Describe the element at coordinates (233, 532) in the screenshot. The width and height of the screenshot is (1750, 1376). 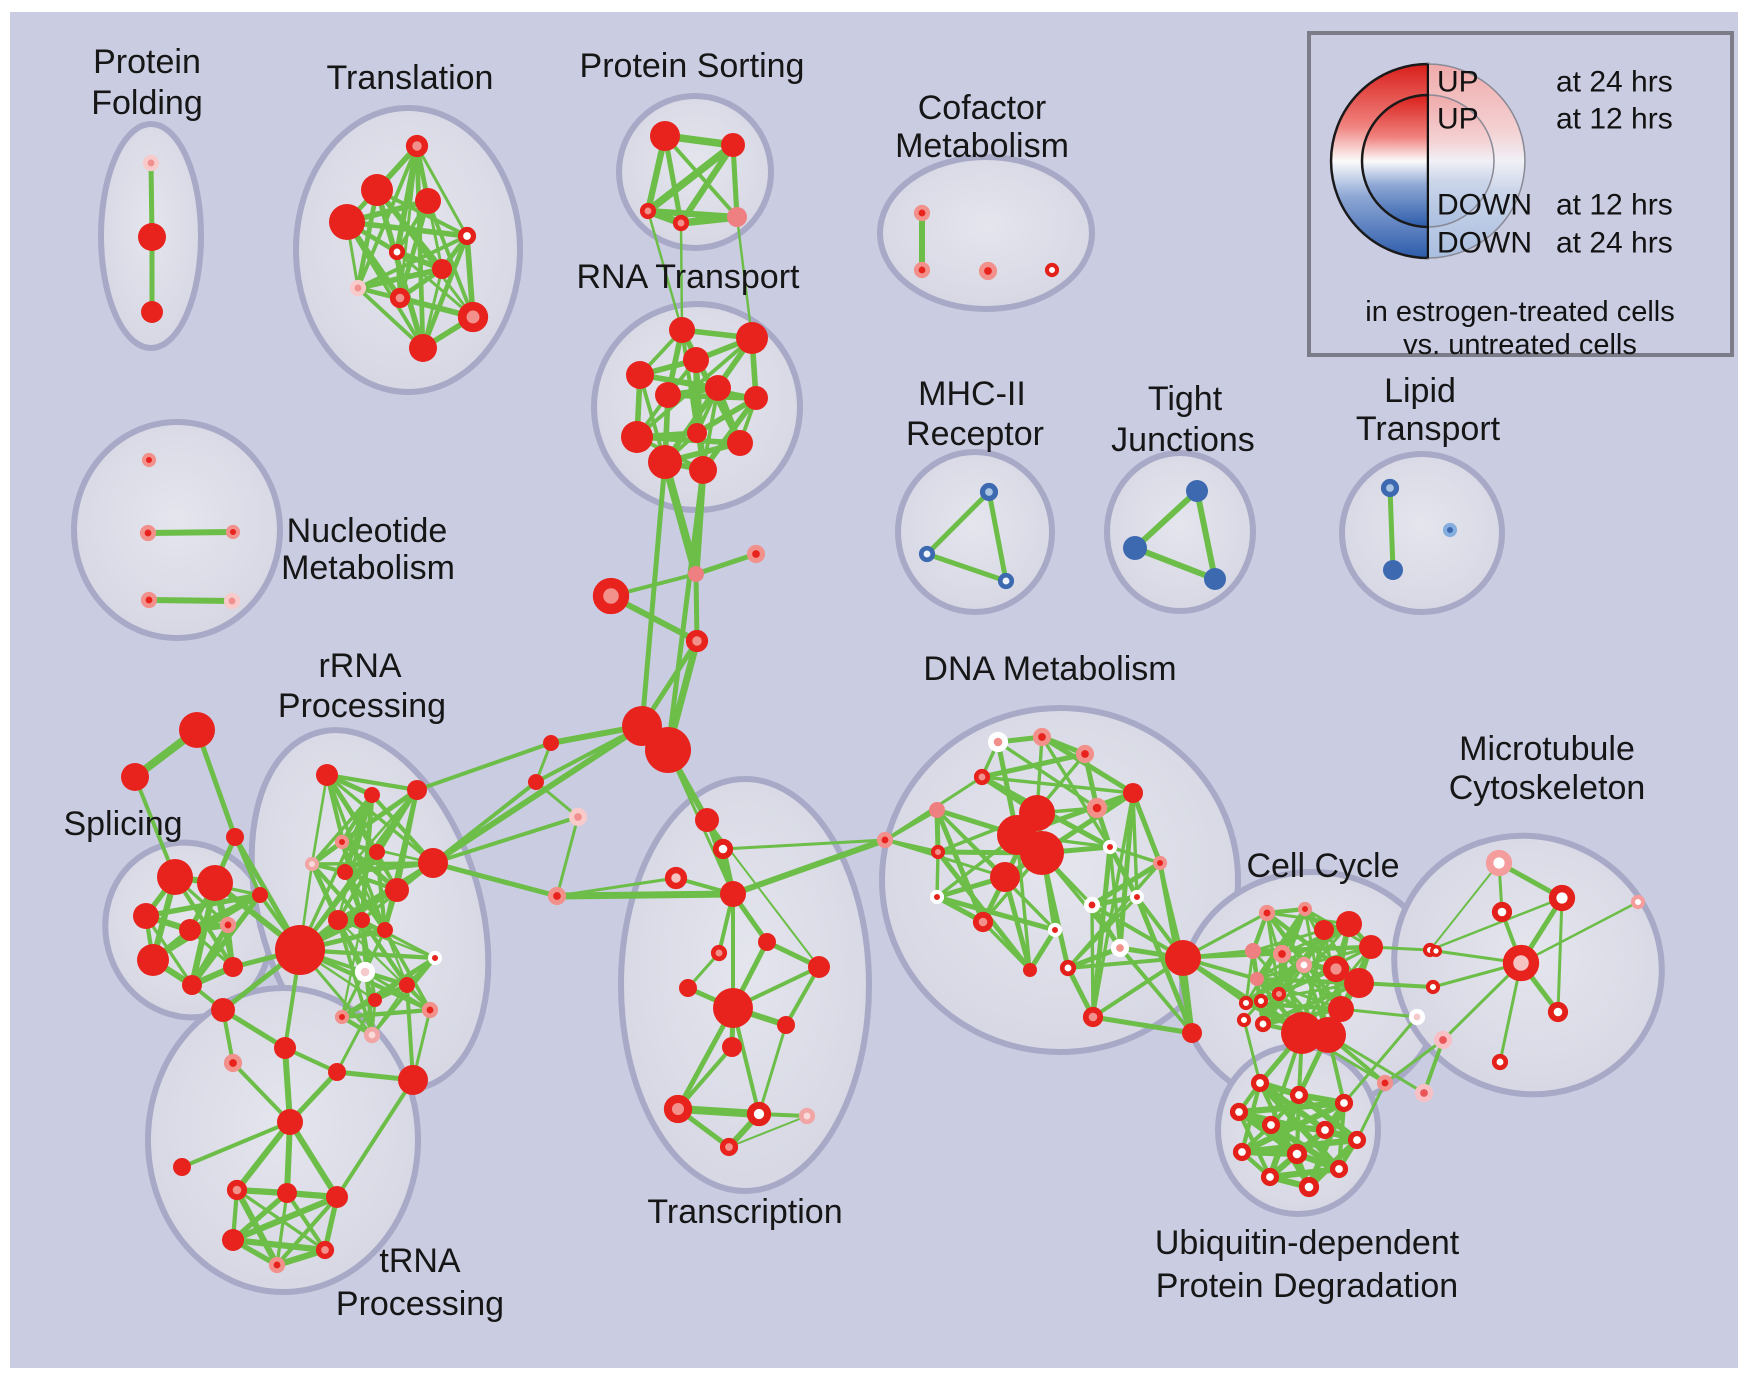
I see `node-nm3` at that location.